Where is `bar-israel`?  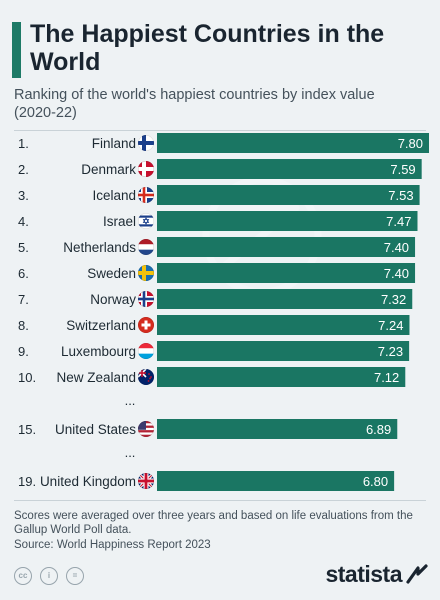
bar-israel is located at coordinates (287, 221).